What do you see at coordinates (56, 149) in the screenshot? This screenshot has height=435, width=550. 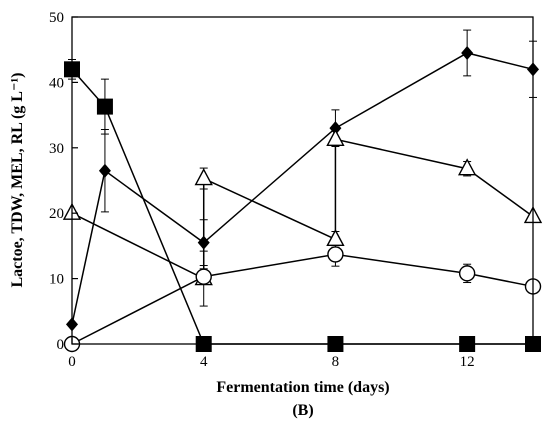 I see `y-tick-label: 30` at bounding box center [56, 149].